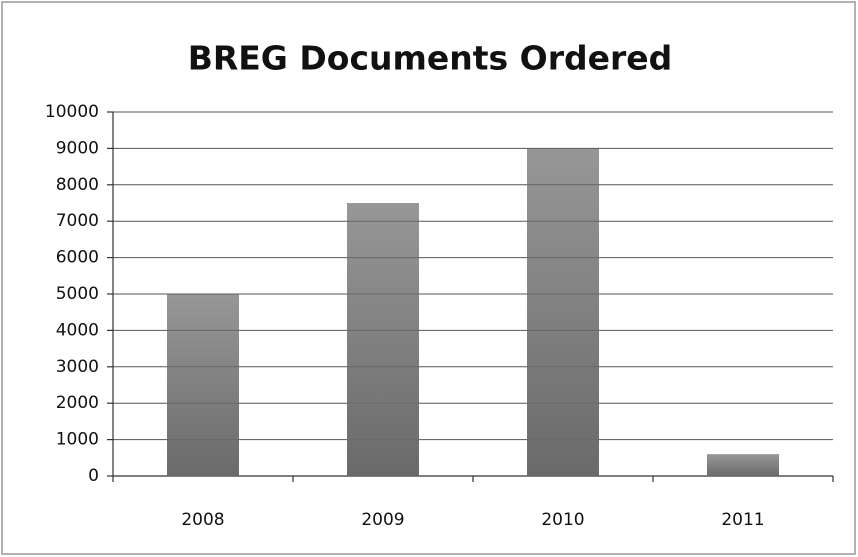 This screenshot has width=858, height=557. I want to click on x-tick-label: 2010, so click(562, 520).